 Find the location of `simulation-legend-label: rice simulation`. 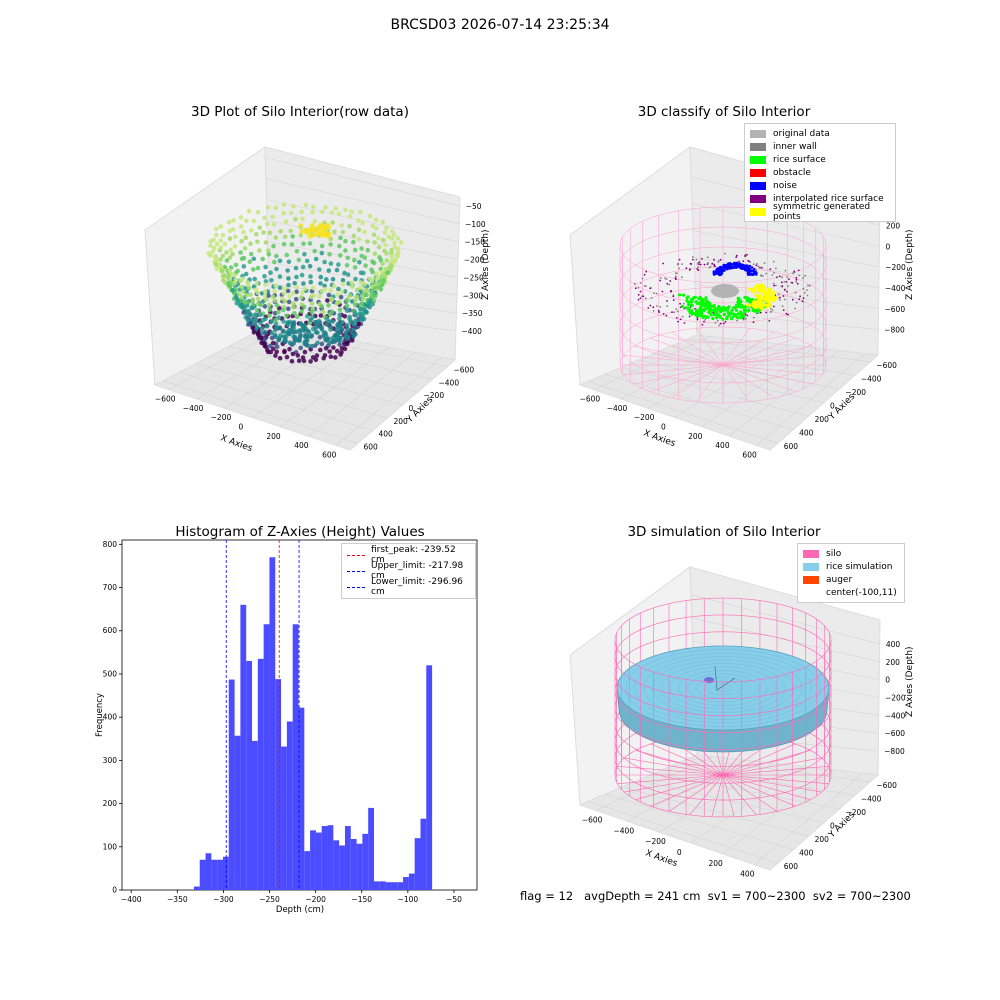

simulation-legend-label: rice simulation is located at coordinates (859, 566).